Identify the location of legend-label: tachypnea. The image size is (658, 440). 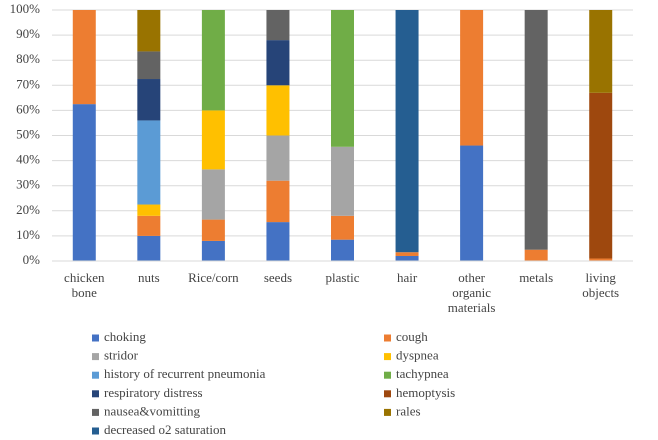
(422, 373).